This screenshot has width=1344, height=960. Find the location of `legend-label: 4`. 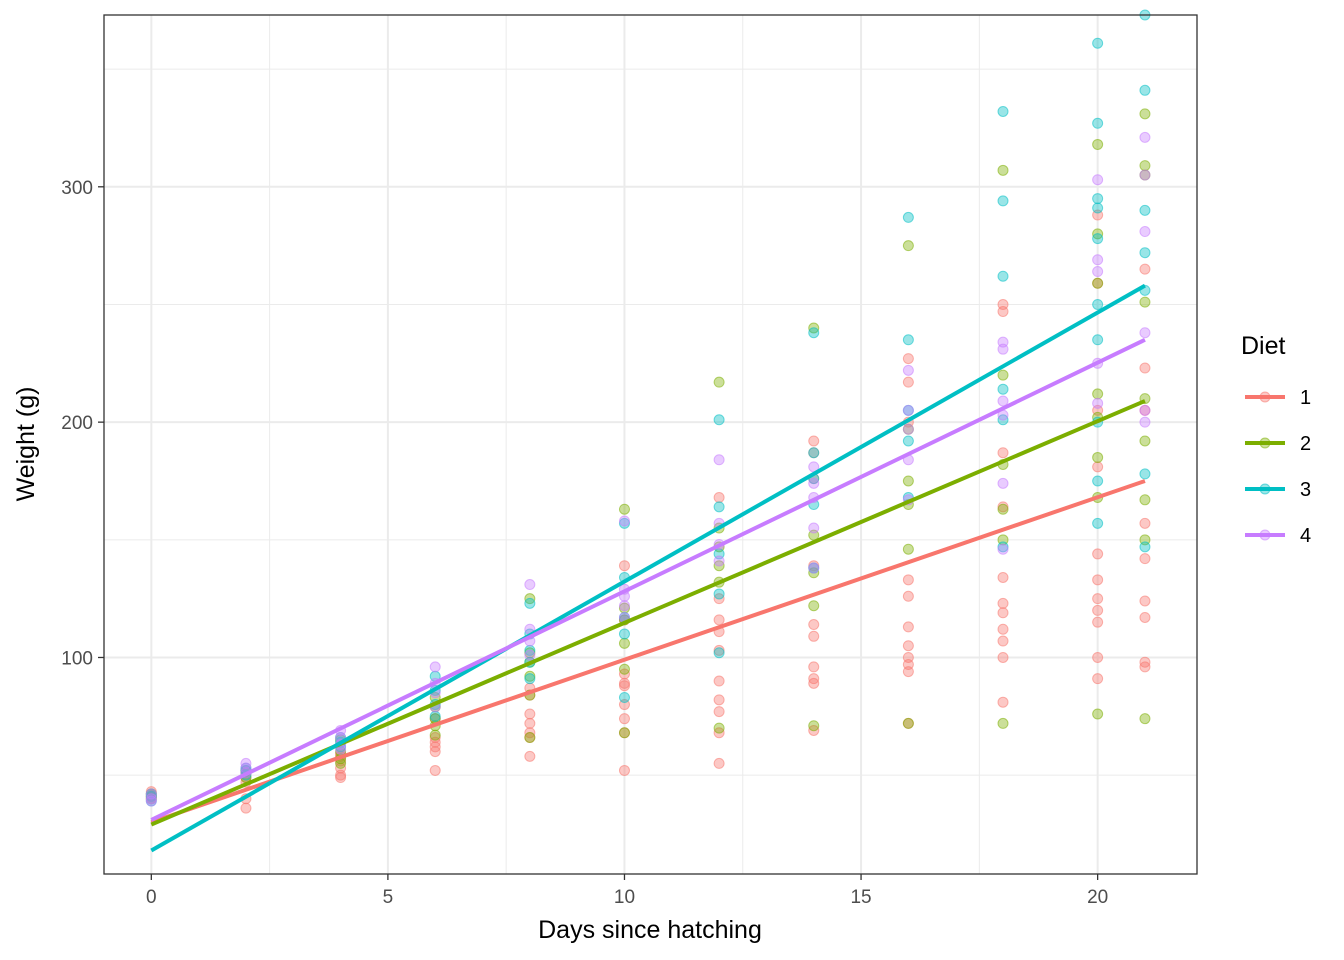

legend-label: 4 is located at coordinates (1305, 536).